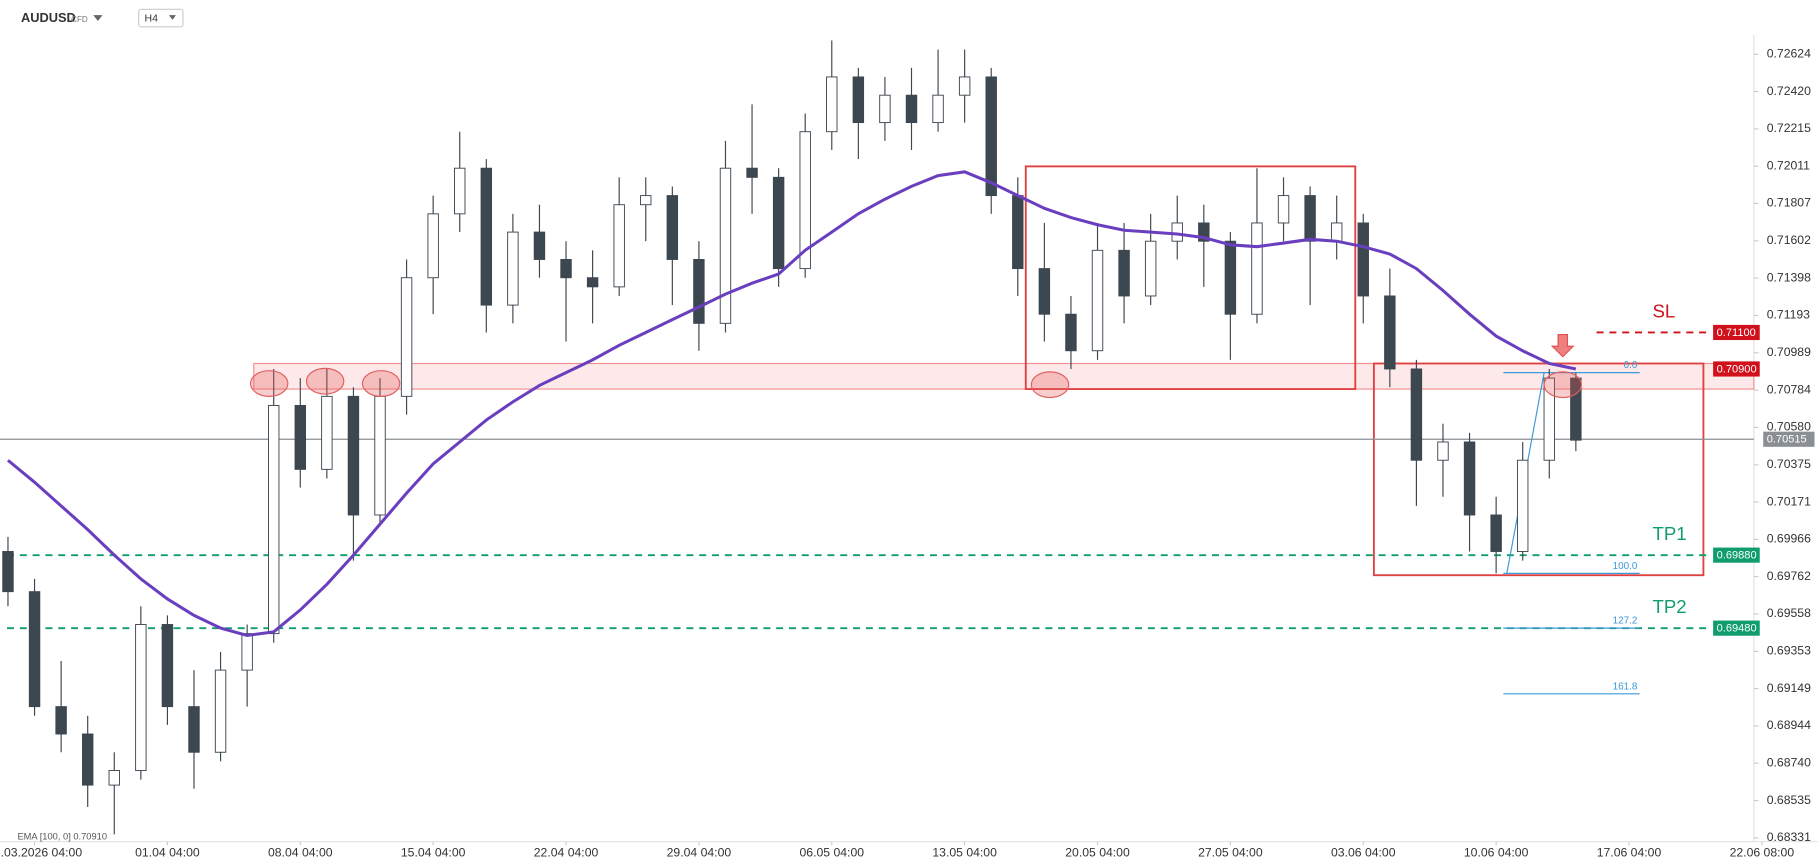  Describe the element at coordinates (48, 17) in the screenshot. I see `symbol: AUDUSD` at that location.